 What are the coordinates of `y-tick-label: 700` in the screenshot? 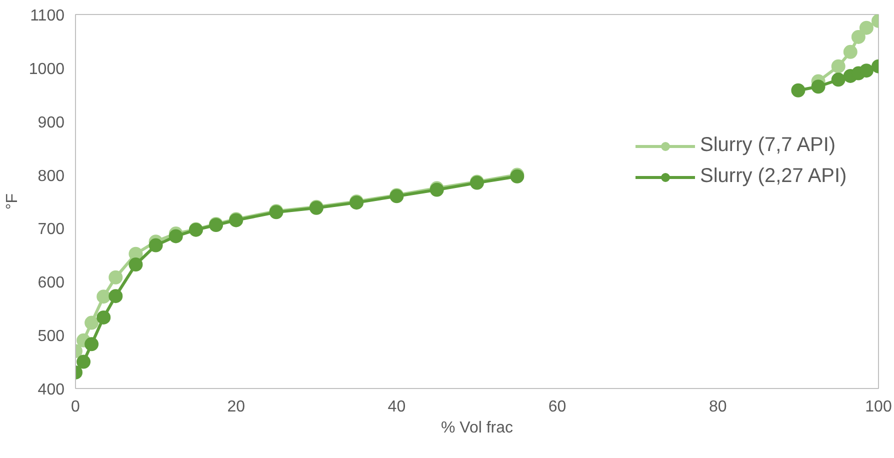 It's located at (51, 229).